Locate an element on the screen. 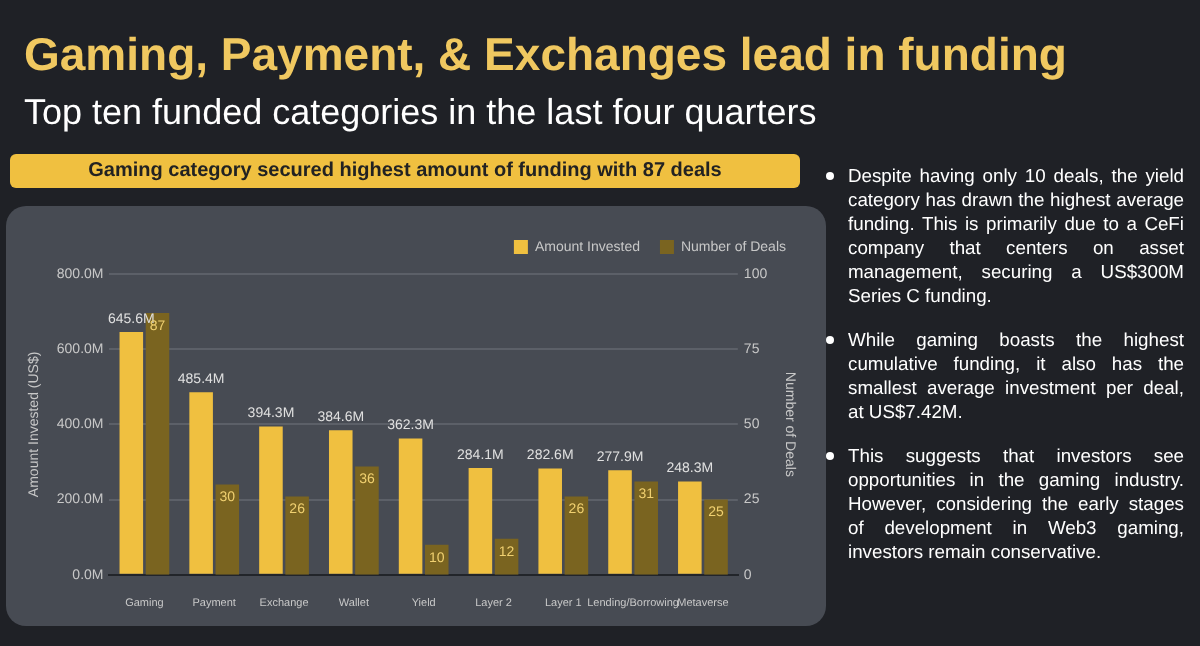 The width and height of the screenshot is (1200, 646). text: This suggests that investors see opportunities in the gaming industry. However, considering the early stages of development in Web3 gaming, investors remain conservative. is located at coordinates (1015, 504).